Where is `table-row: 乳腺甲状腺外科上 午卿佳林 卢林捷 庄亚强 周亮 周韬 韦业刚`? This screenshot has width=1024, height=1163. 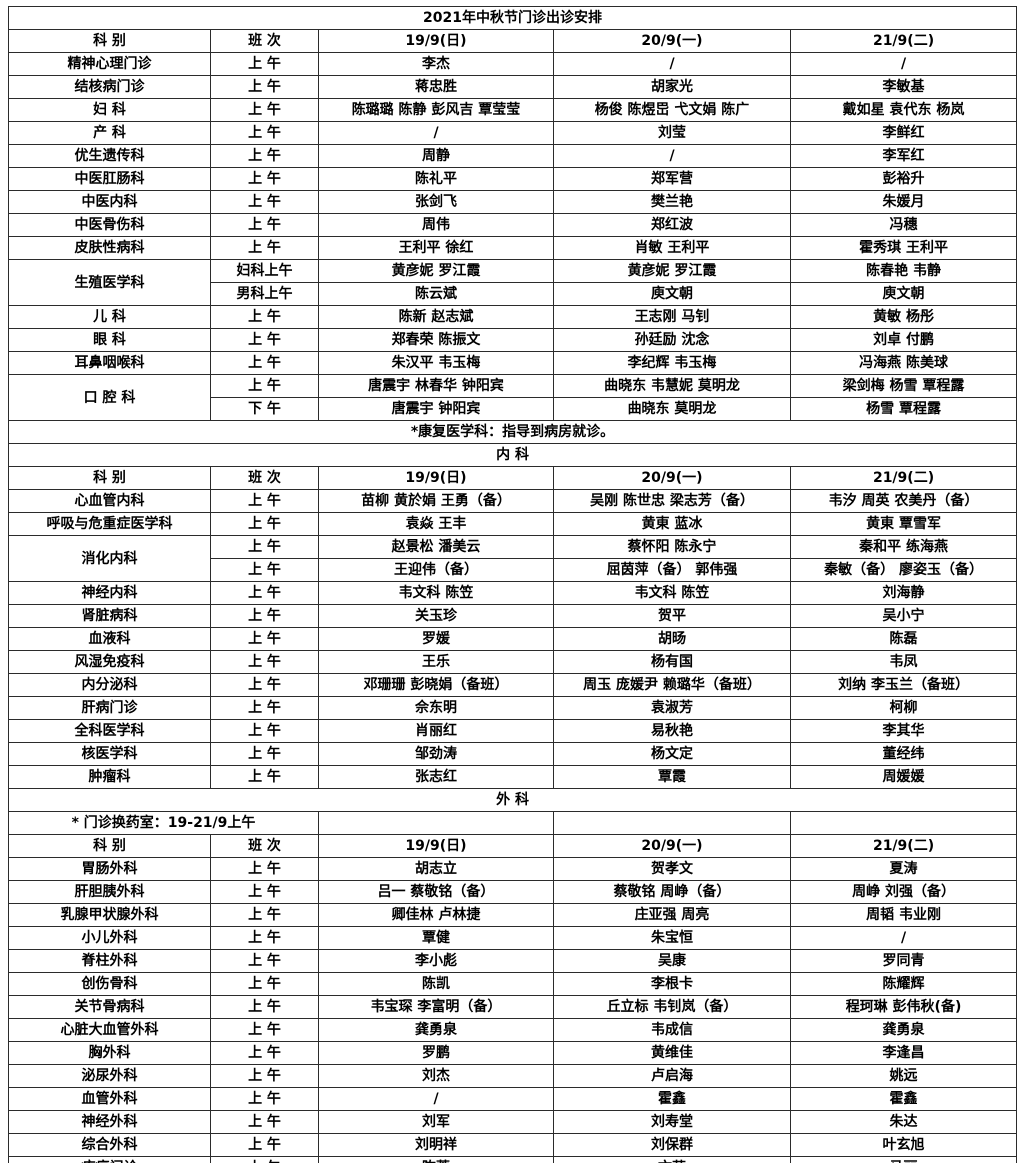 table-row: 乳腺甲状腺外科上 午卿佳林 卢林捷 庄亚强 周亮 周韬 韦业刚 is located at coordinates (513, 915).